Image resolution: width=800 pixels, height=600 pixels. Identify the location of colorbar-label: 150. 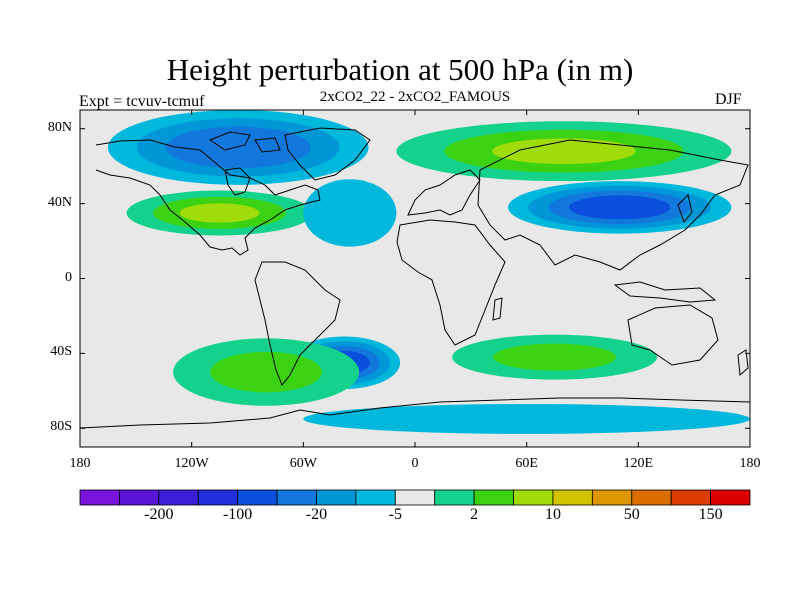
(710, 514).